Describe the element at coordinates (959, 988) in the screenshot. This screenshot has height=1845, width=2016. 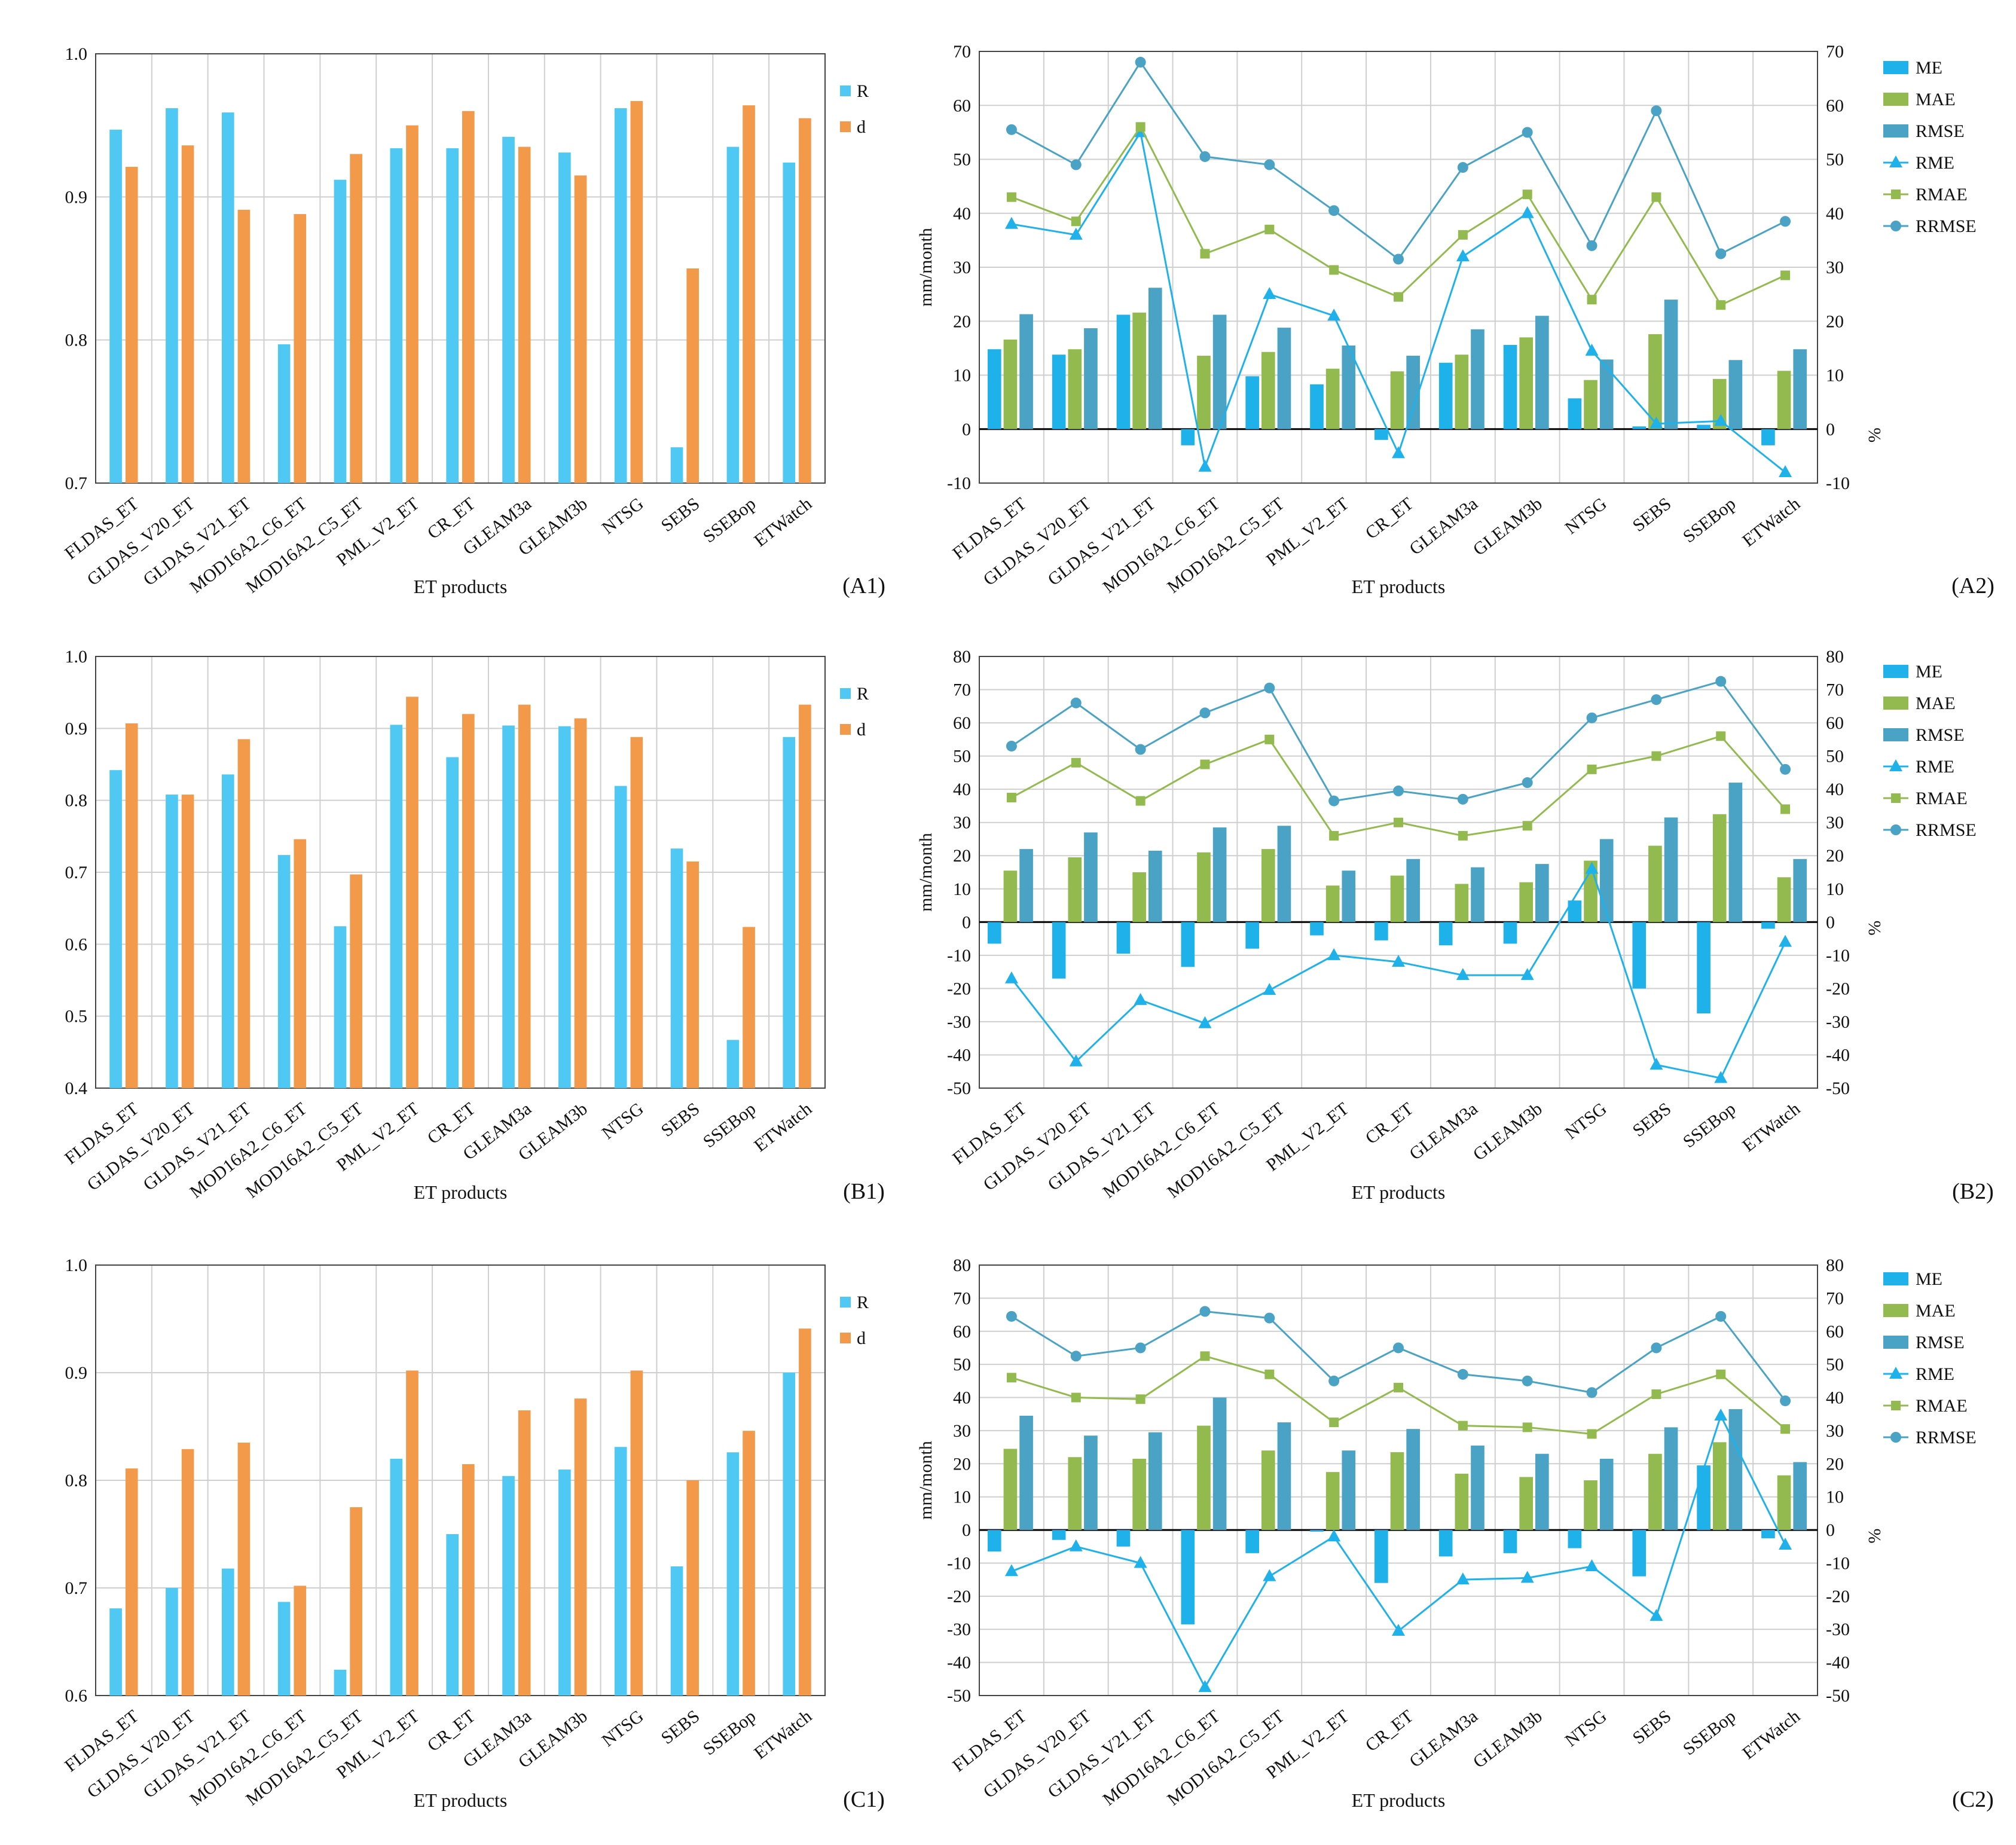
I see `y-tick-label: -20` at that location.